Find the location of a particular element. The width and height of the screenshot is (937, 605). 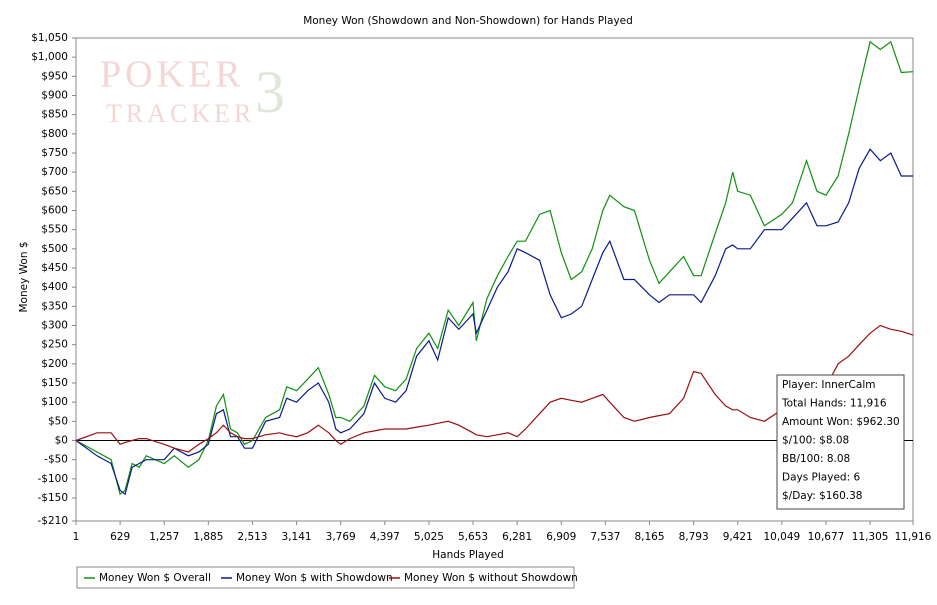

y-tick-label: $900 is located at coordinates (54, 96).